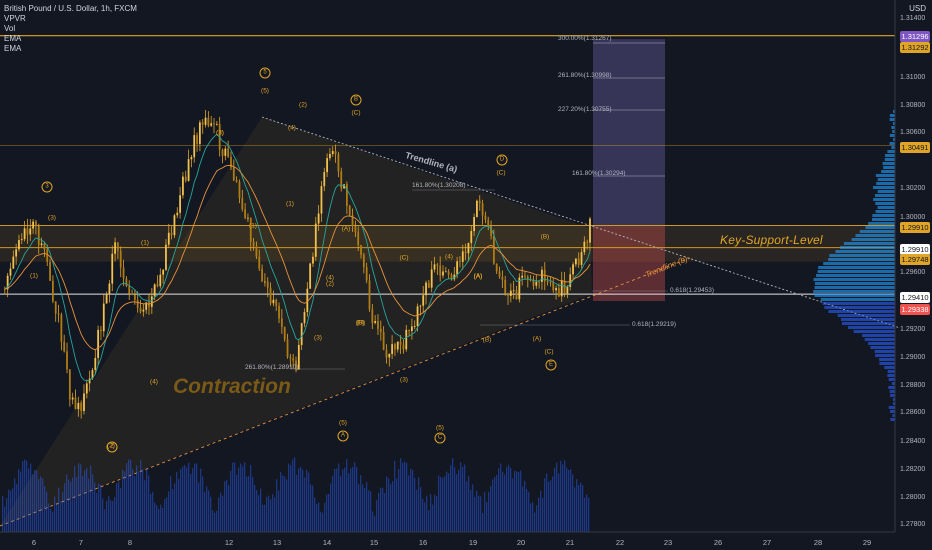 This screenshot has width=932, height=550. I want to click on indicator-ema-2: EMA, so click(70, 49).